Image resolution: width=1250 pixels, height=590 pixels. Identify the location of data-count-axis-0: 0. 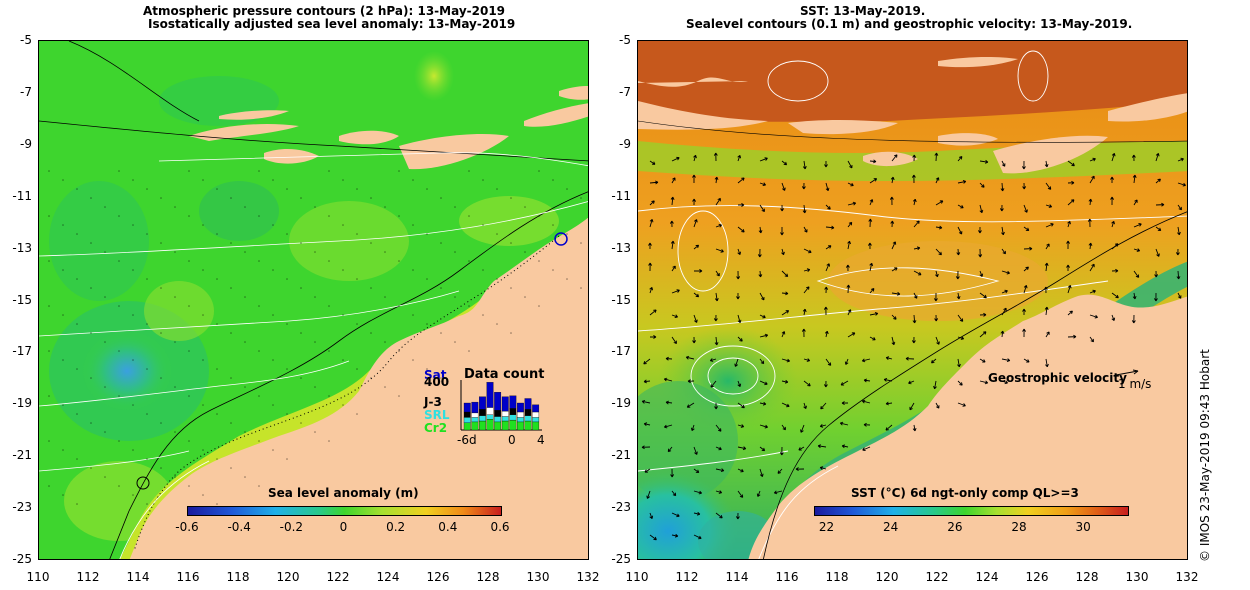
(512, 440).